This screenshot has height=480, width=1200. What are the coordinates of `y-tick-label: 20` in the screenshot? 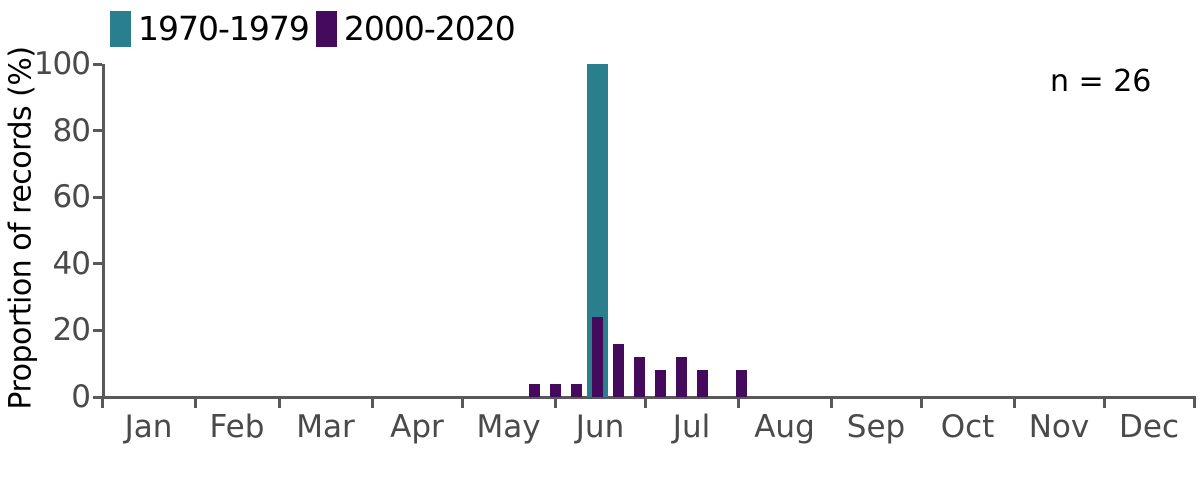 It's located at (71, 330).